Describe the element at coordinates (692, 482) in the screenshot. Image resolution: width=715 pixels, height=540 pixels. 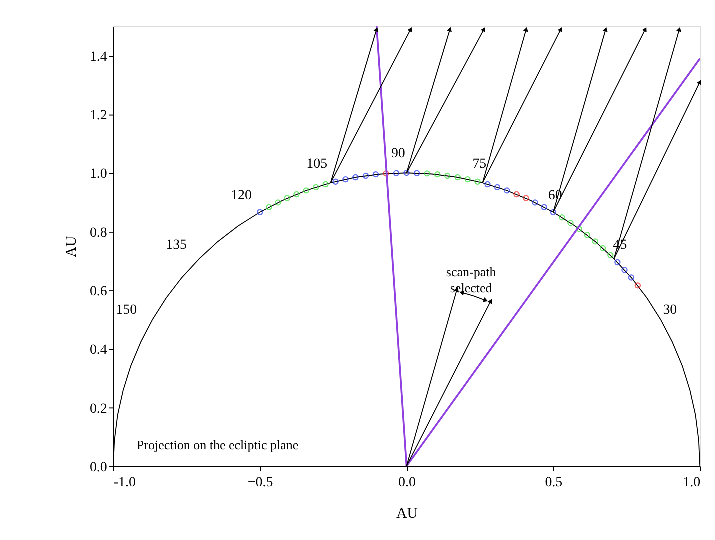
I see `x-tick-label: 1.0` at that location.